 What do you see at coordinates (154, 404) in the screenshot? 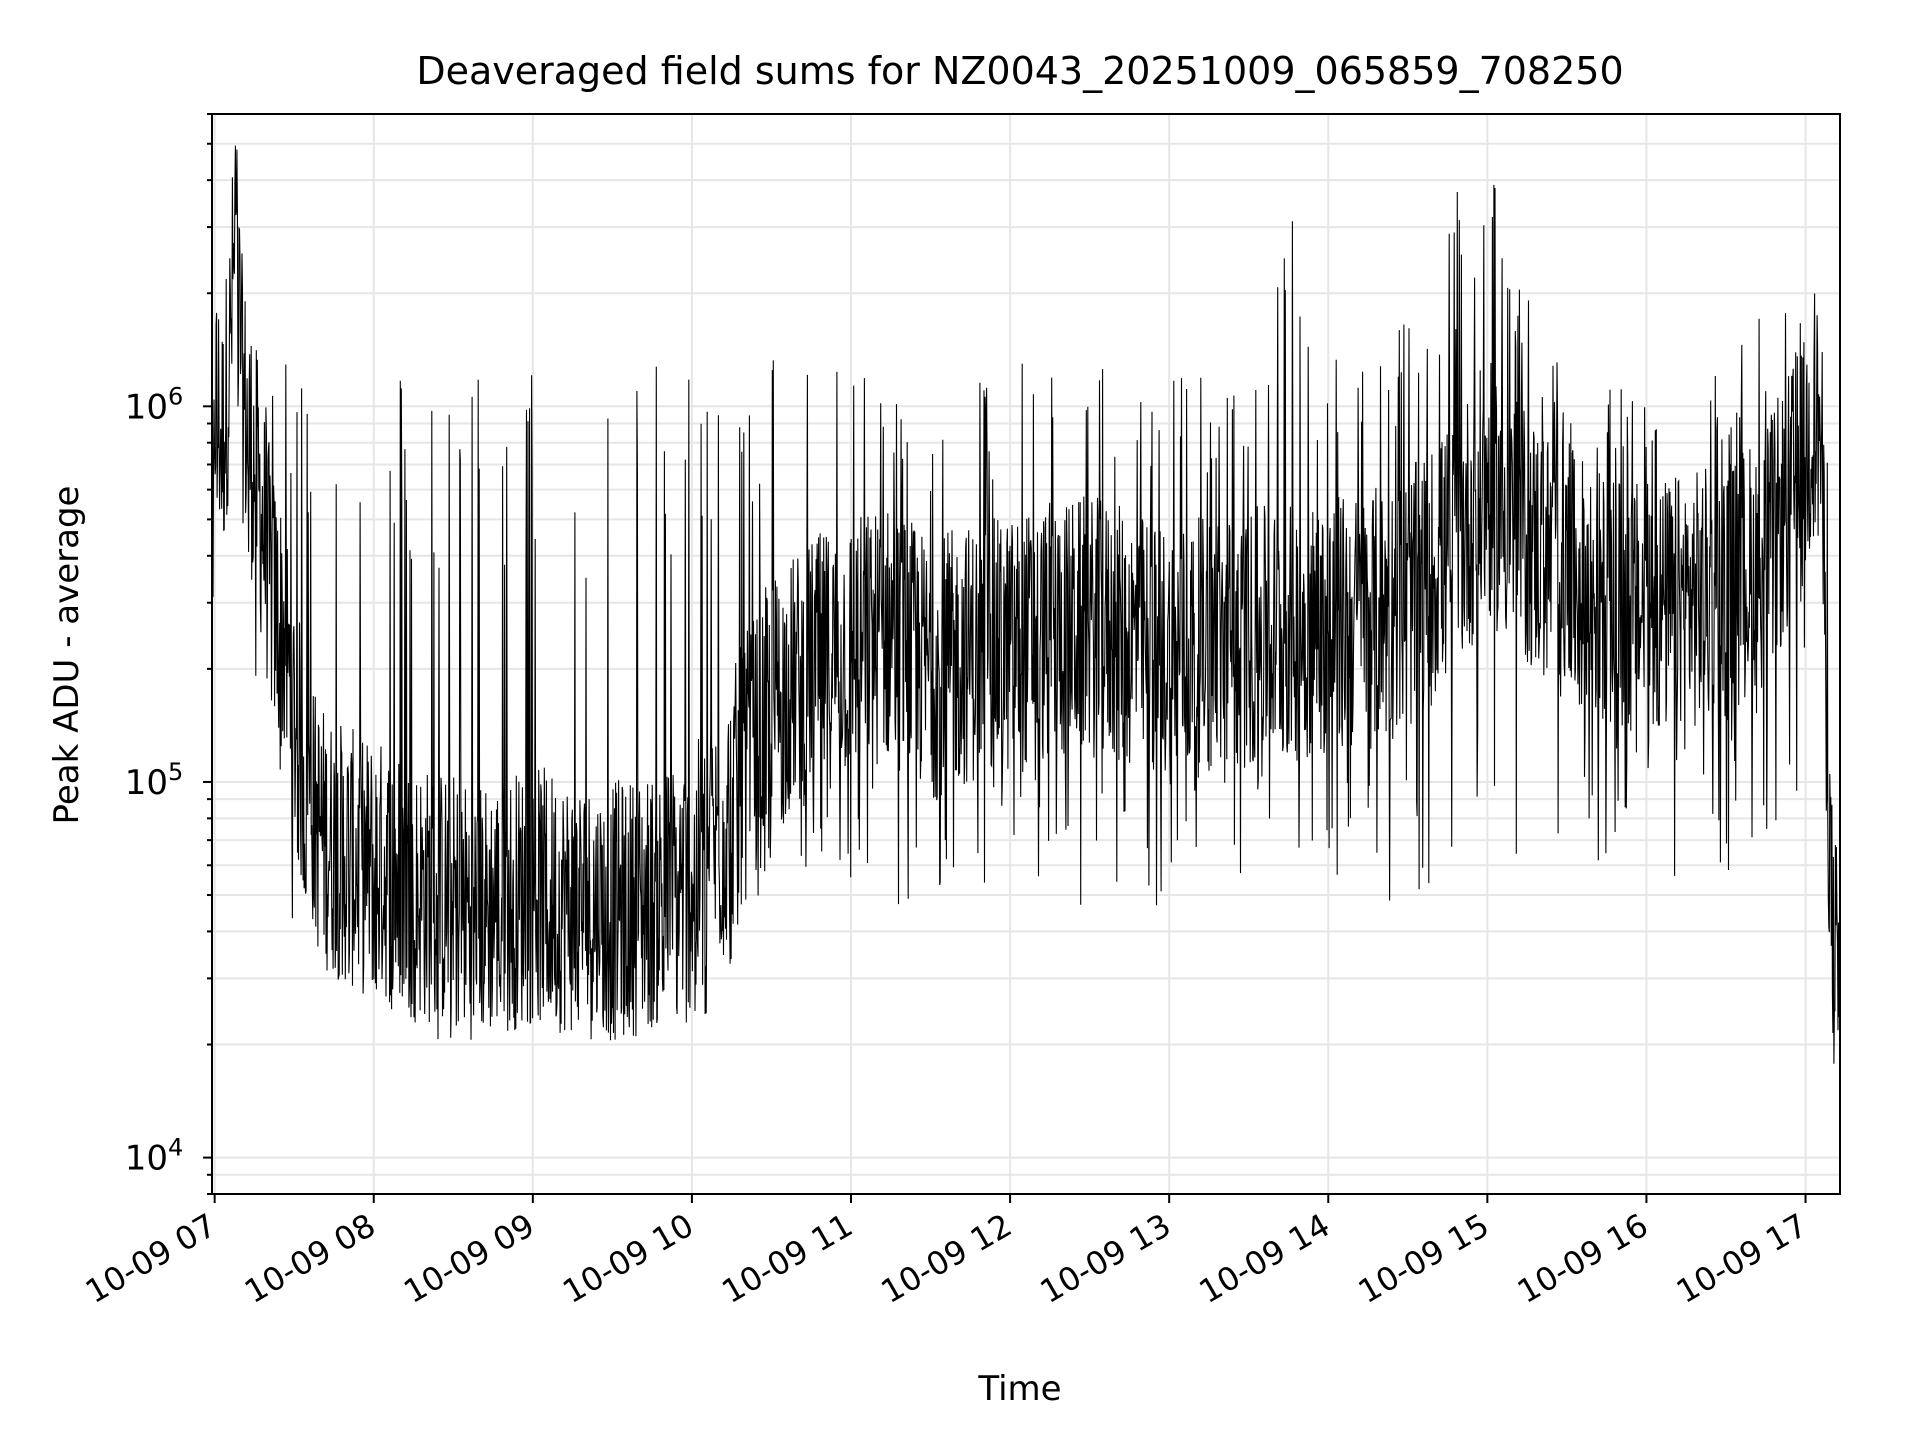
I see `y-tick-label: 10⁶` at bounding box center [154, 404].